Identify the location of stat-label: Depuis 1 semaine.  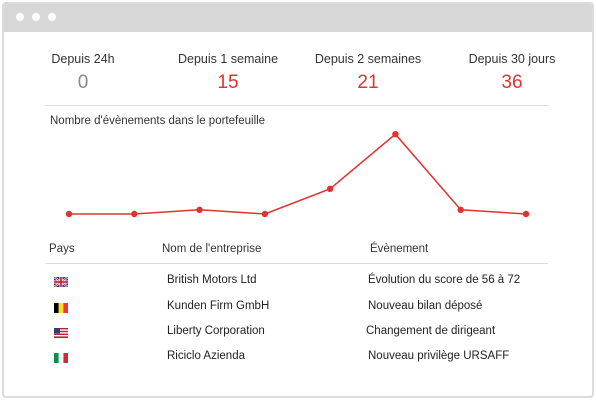
(228, 59).